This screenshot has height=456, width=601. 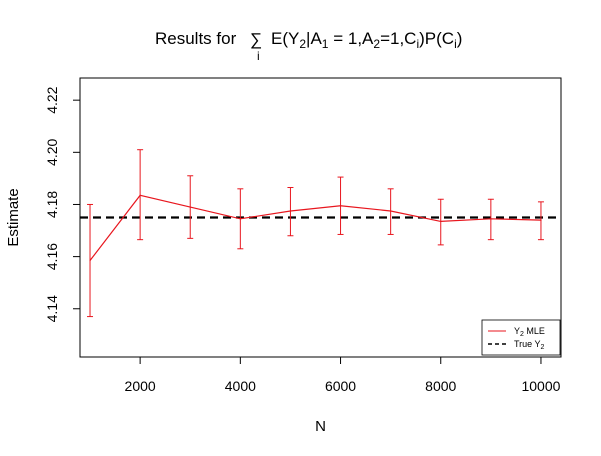 I want to click on y-tick-label: 4.14, so click(x=52, y=308).